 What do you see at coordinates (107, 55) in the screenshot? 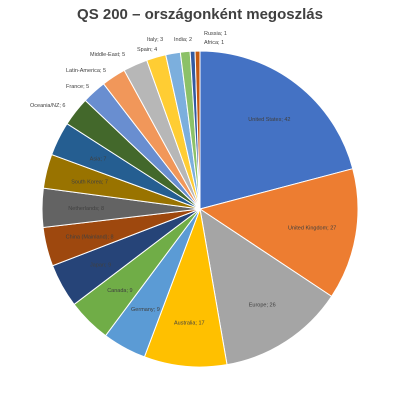
I see `slice-label-middle-east: Middle-East; 5` at bounding box center [107, 55].